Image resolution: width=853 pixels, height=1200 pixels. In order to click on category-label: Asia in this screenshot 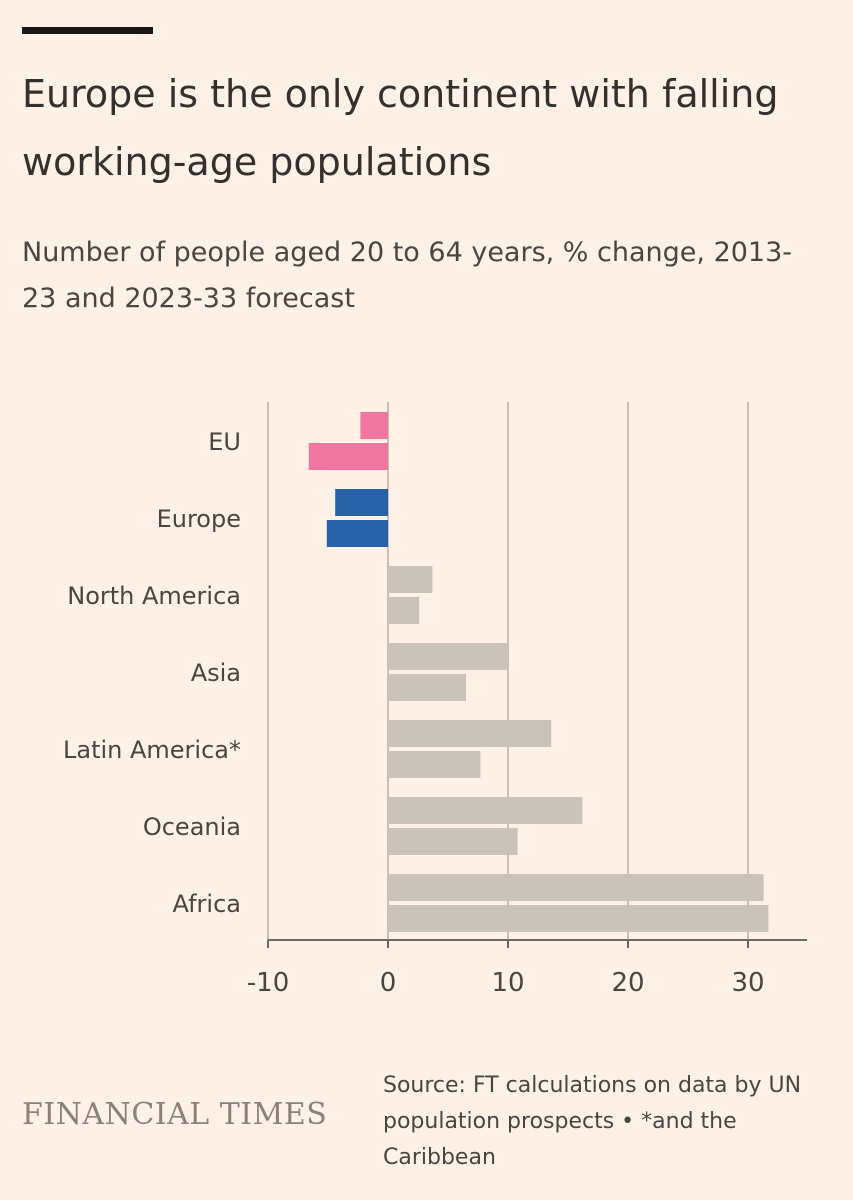, I will do `click(216, 673)`.